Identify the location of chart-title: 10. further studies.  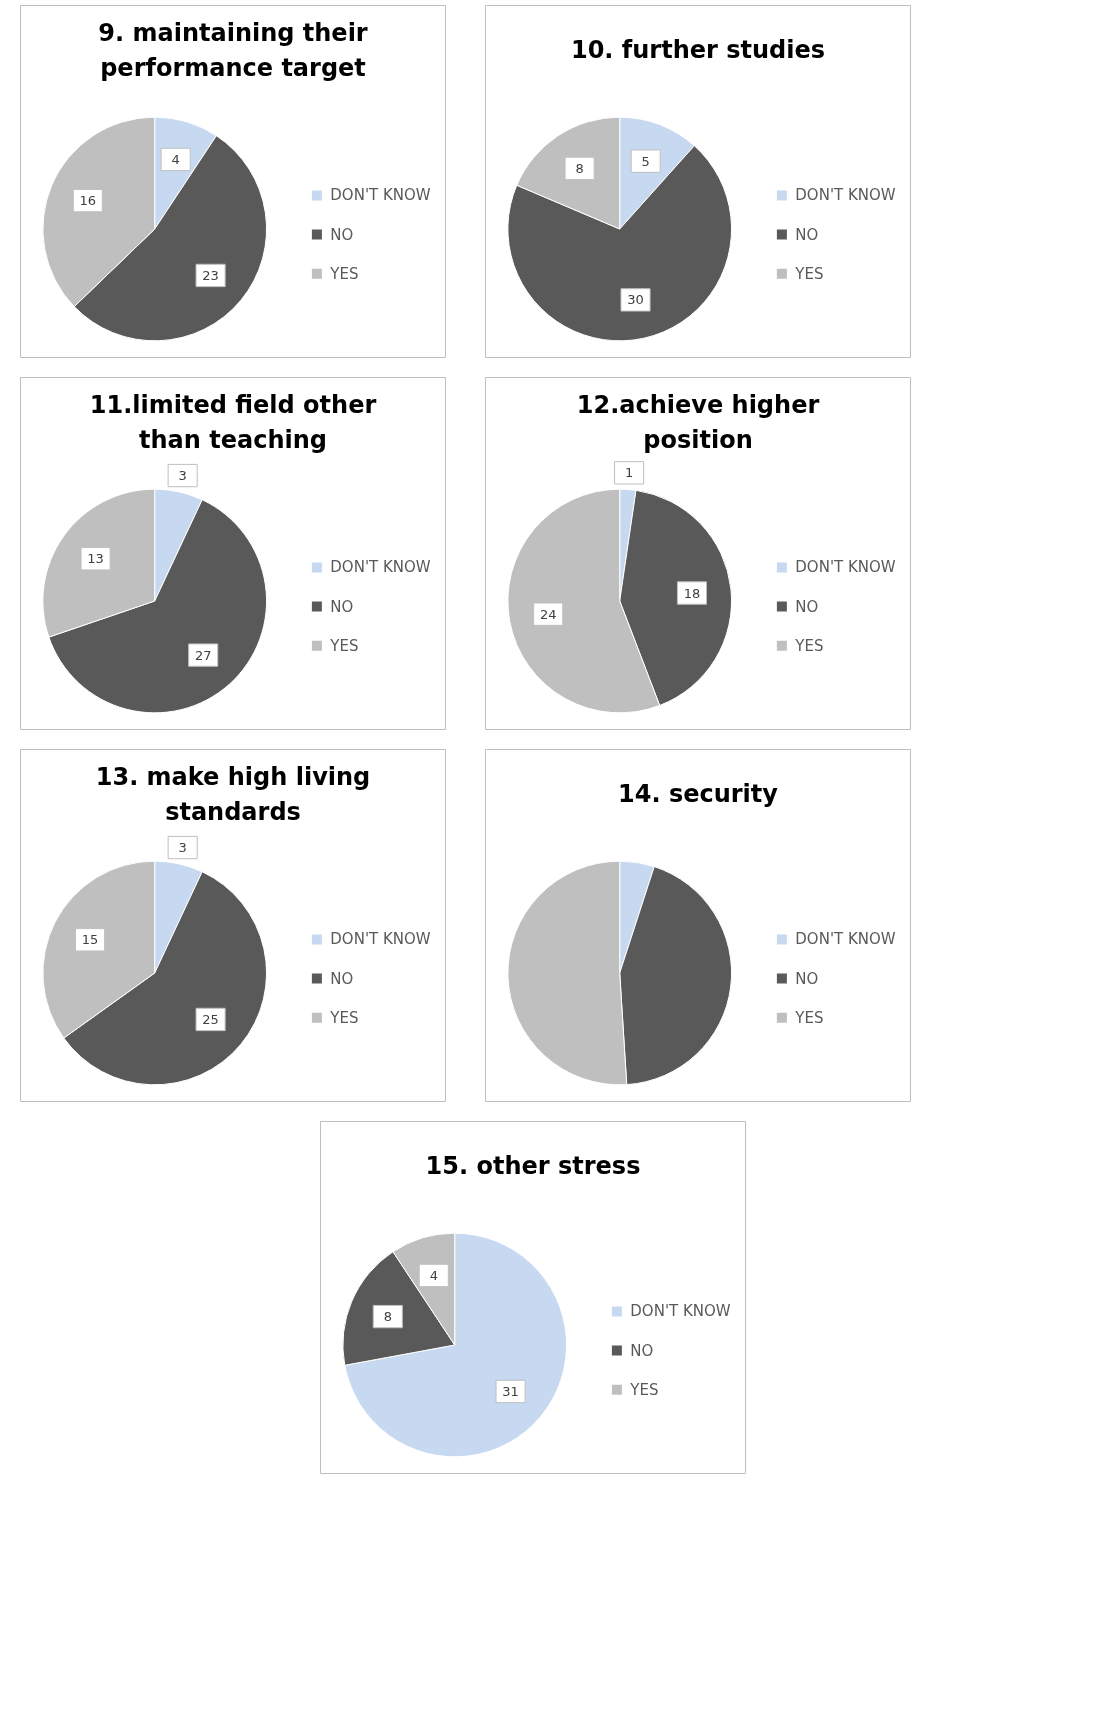
(698, 50).